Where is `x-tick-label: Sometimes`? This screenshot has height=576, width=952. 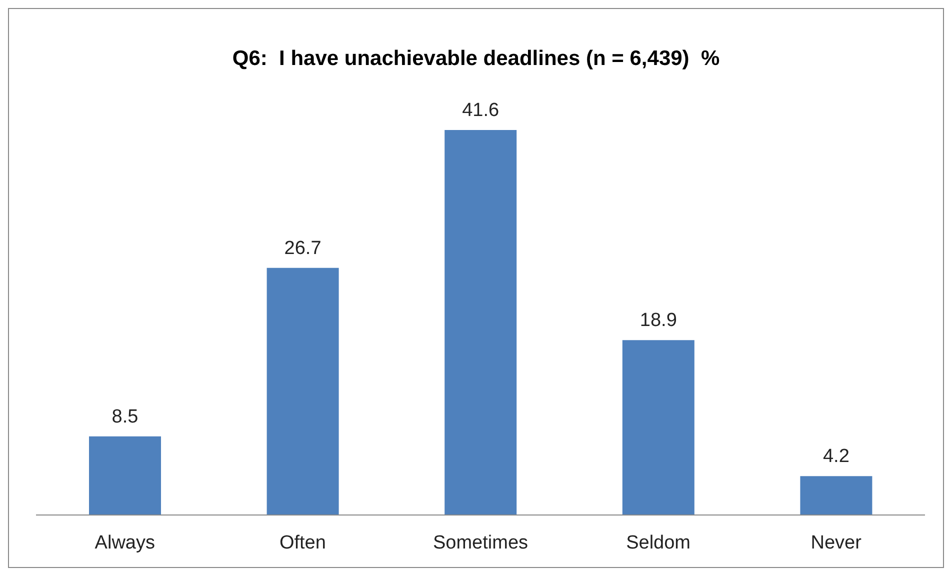 x-tick-label: Sometimes is located at coordinates (480, 543).